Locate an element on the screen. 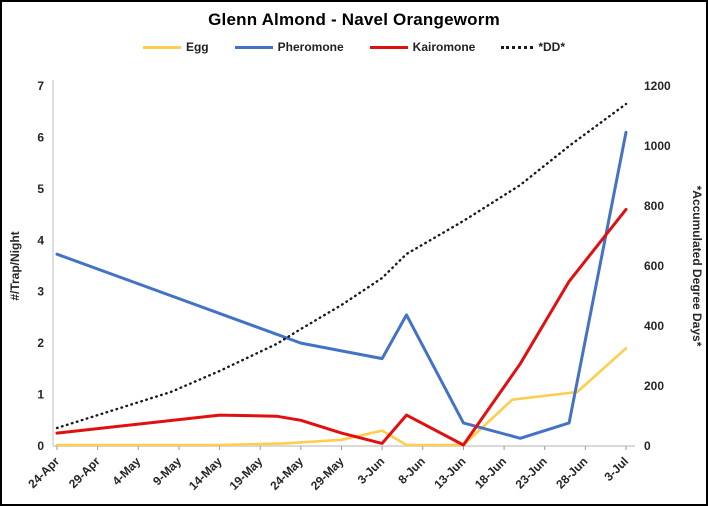 The width and height of the screenshot is (708, 506). legend-item-dd: *DD* is located at coordinates (533, 47).